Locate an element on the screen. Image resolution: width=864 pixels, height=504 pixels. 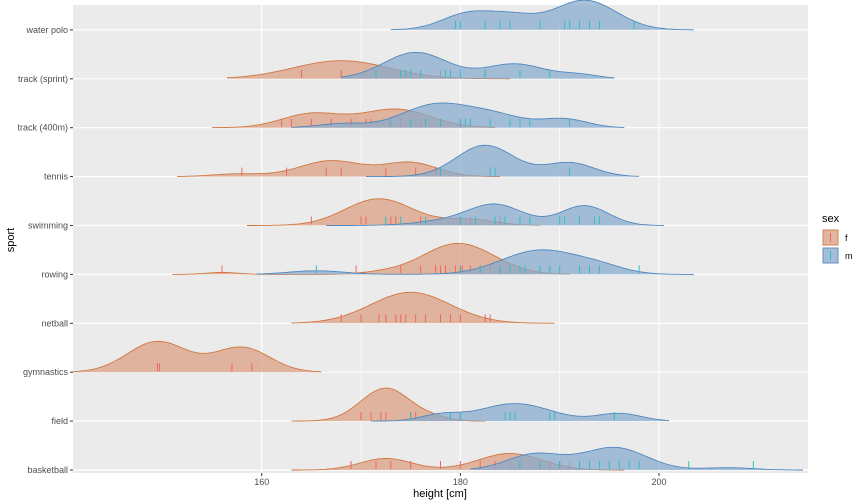
y-tick-label: swimming is located at coordinates (48, 226).